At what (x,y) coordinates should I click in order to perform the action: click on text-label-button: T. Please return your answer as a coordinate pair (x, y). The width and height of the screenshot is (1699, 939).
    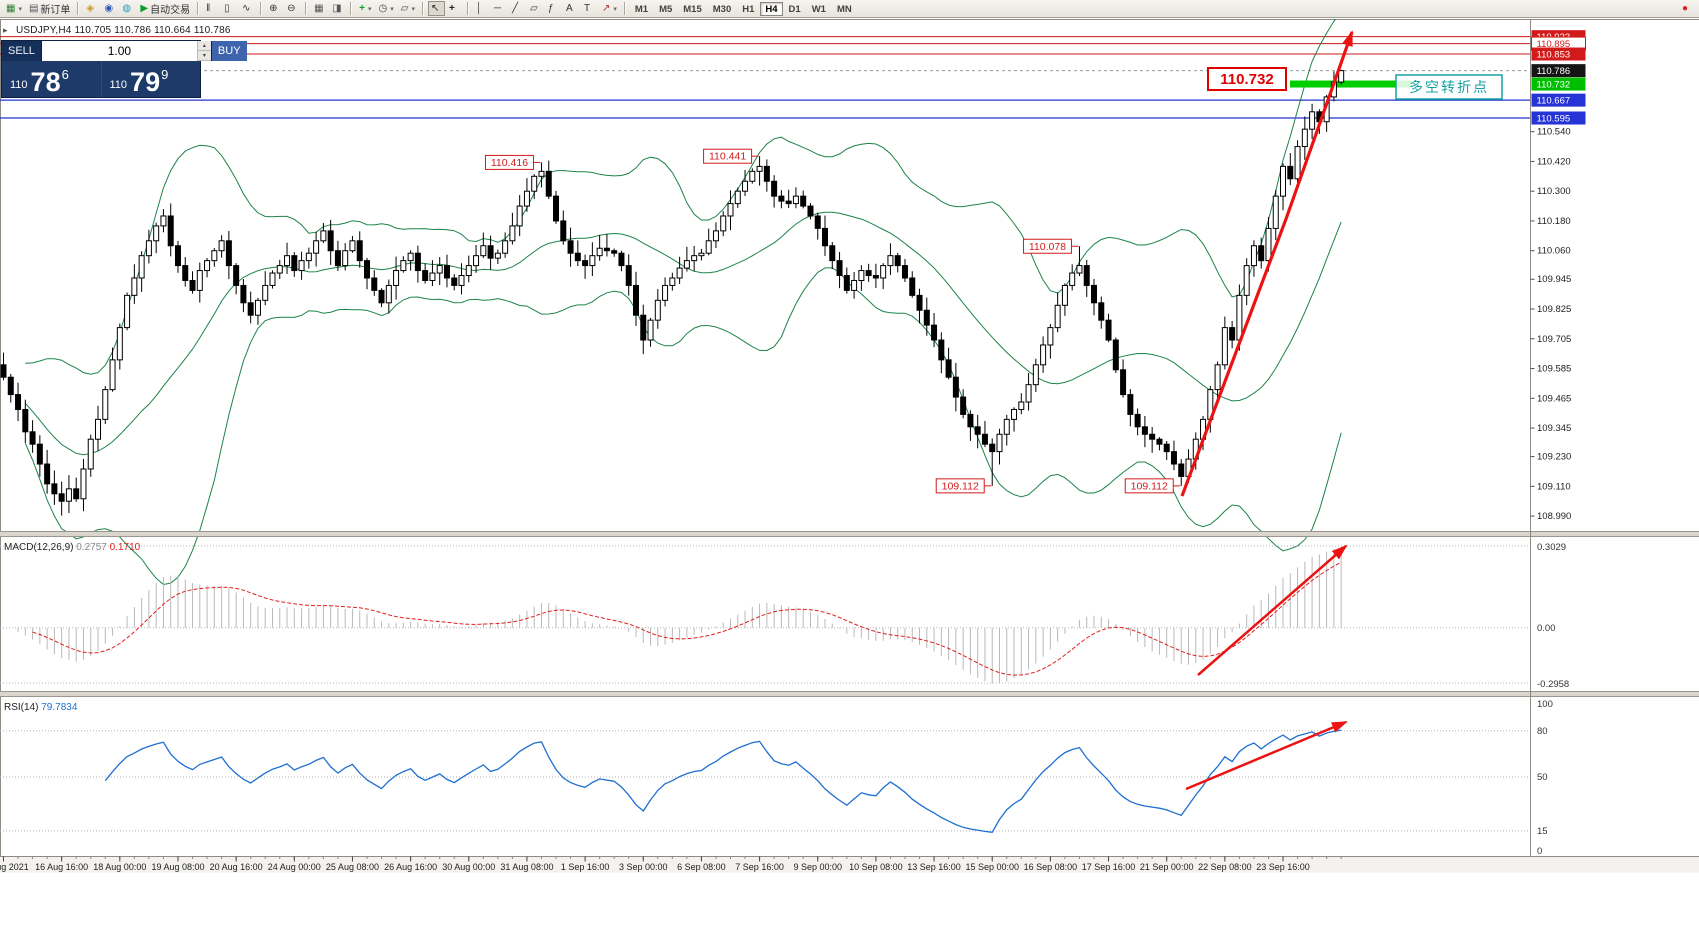
    Looking at the image, I should click on (589, 8).